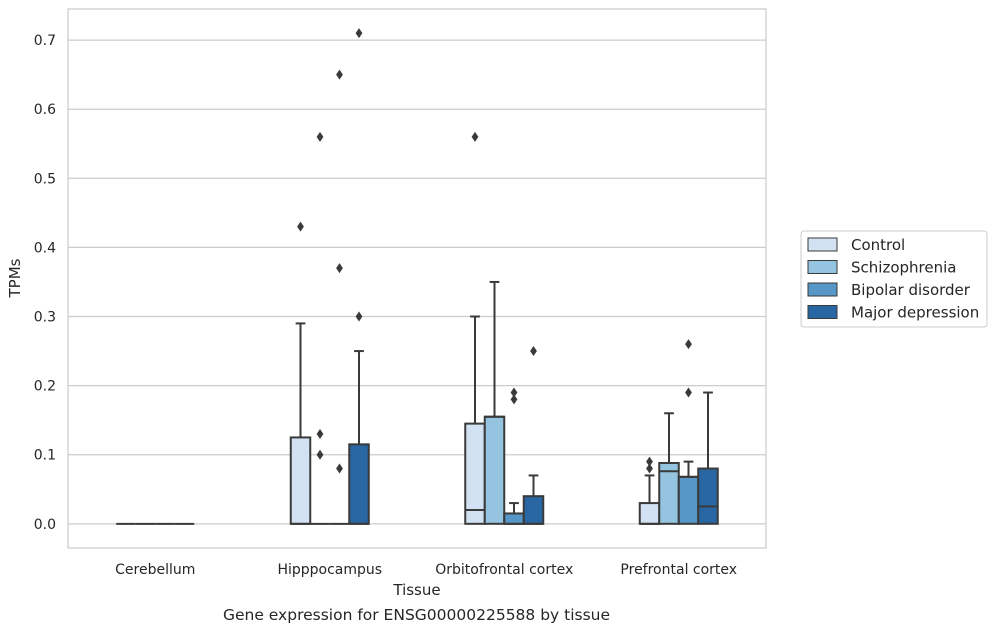  I want to click on x-tick-label: Orbitofrontal cortex, so click(504, 570).